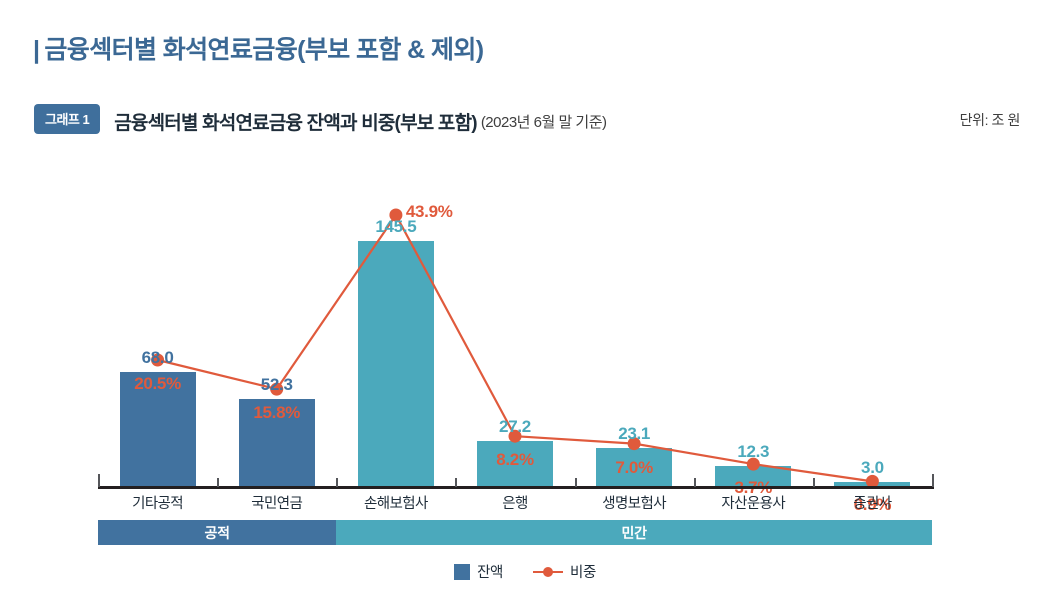 Image resolution: width=1050 pixels, height=594 pixels. What do you see at coordinates (515, 426) in the screenshot?
I see `bar-value-label: 27.2` at bounding box center [515, 426].